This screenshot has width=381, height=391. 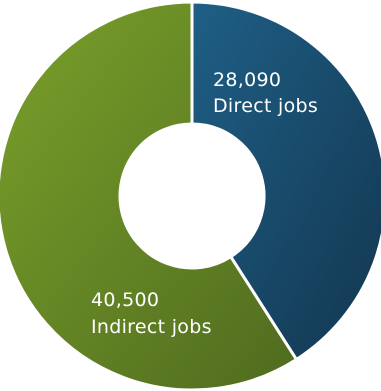 I want to click on indirect-jobs-category-label: Indirect jobs, so click(x=151, y=327).